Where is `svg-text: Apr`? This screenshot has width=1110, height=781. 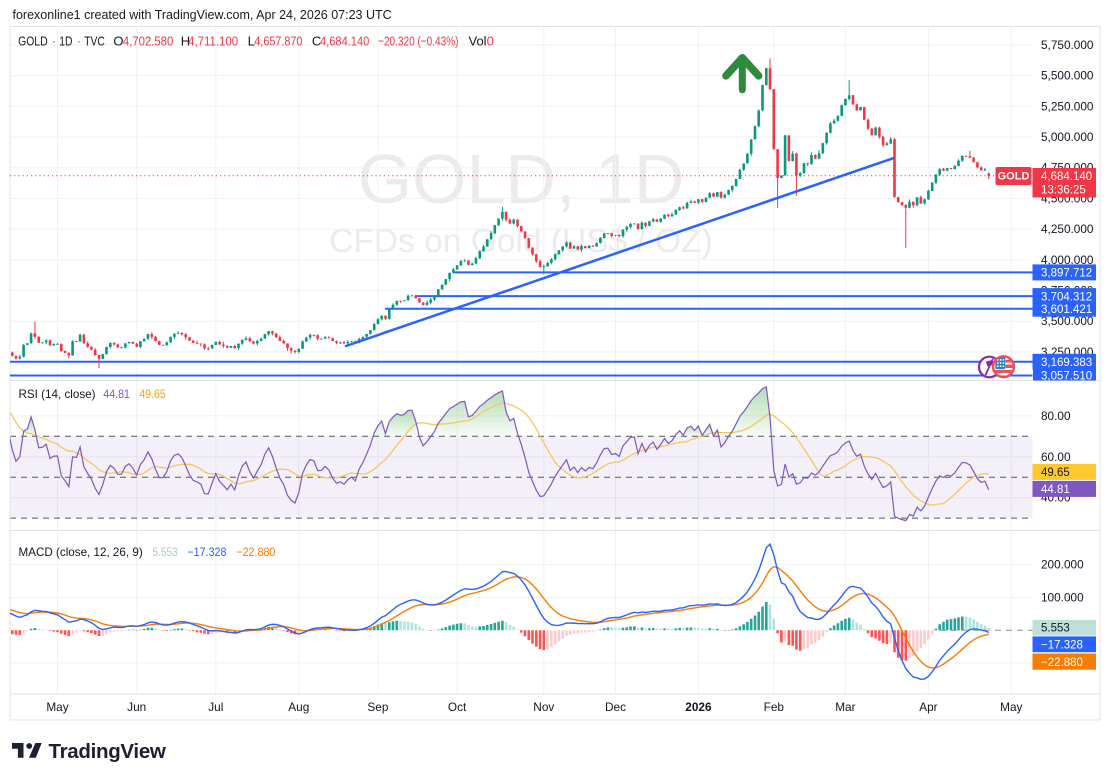
svg-text: Apr is located at coordinates (928, 707).